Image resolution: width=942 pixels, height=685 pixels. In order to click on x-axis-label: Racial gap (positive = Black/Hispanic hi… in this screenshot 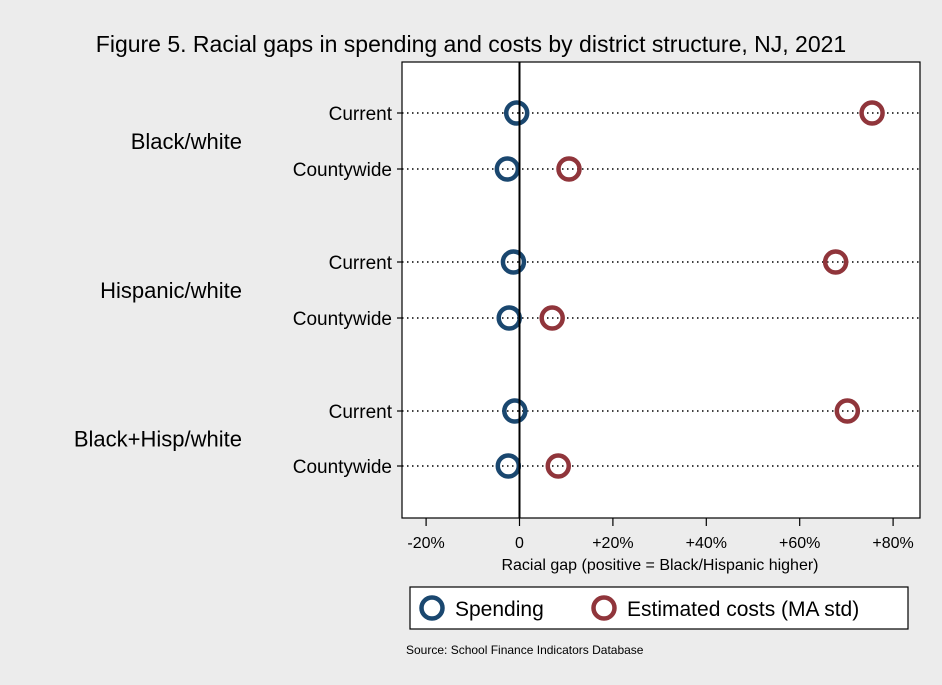, I will do `click(659, 565)`.